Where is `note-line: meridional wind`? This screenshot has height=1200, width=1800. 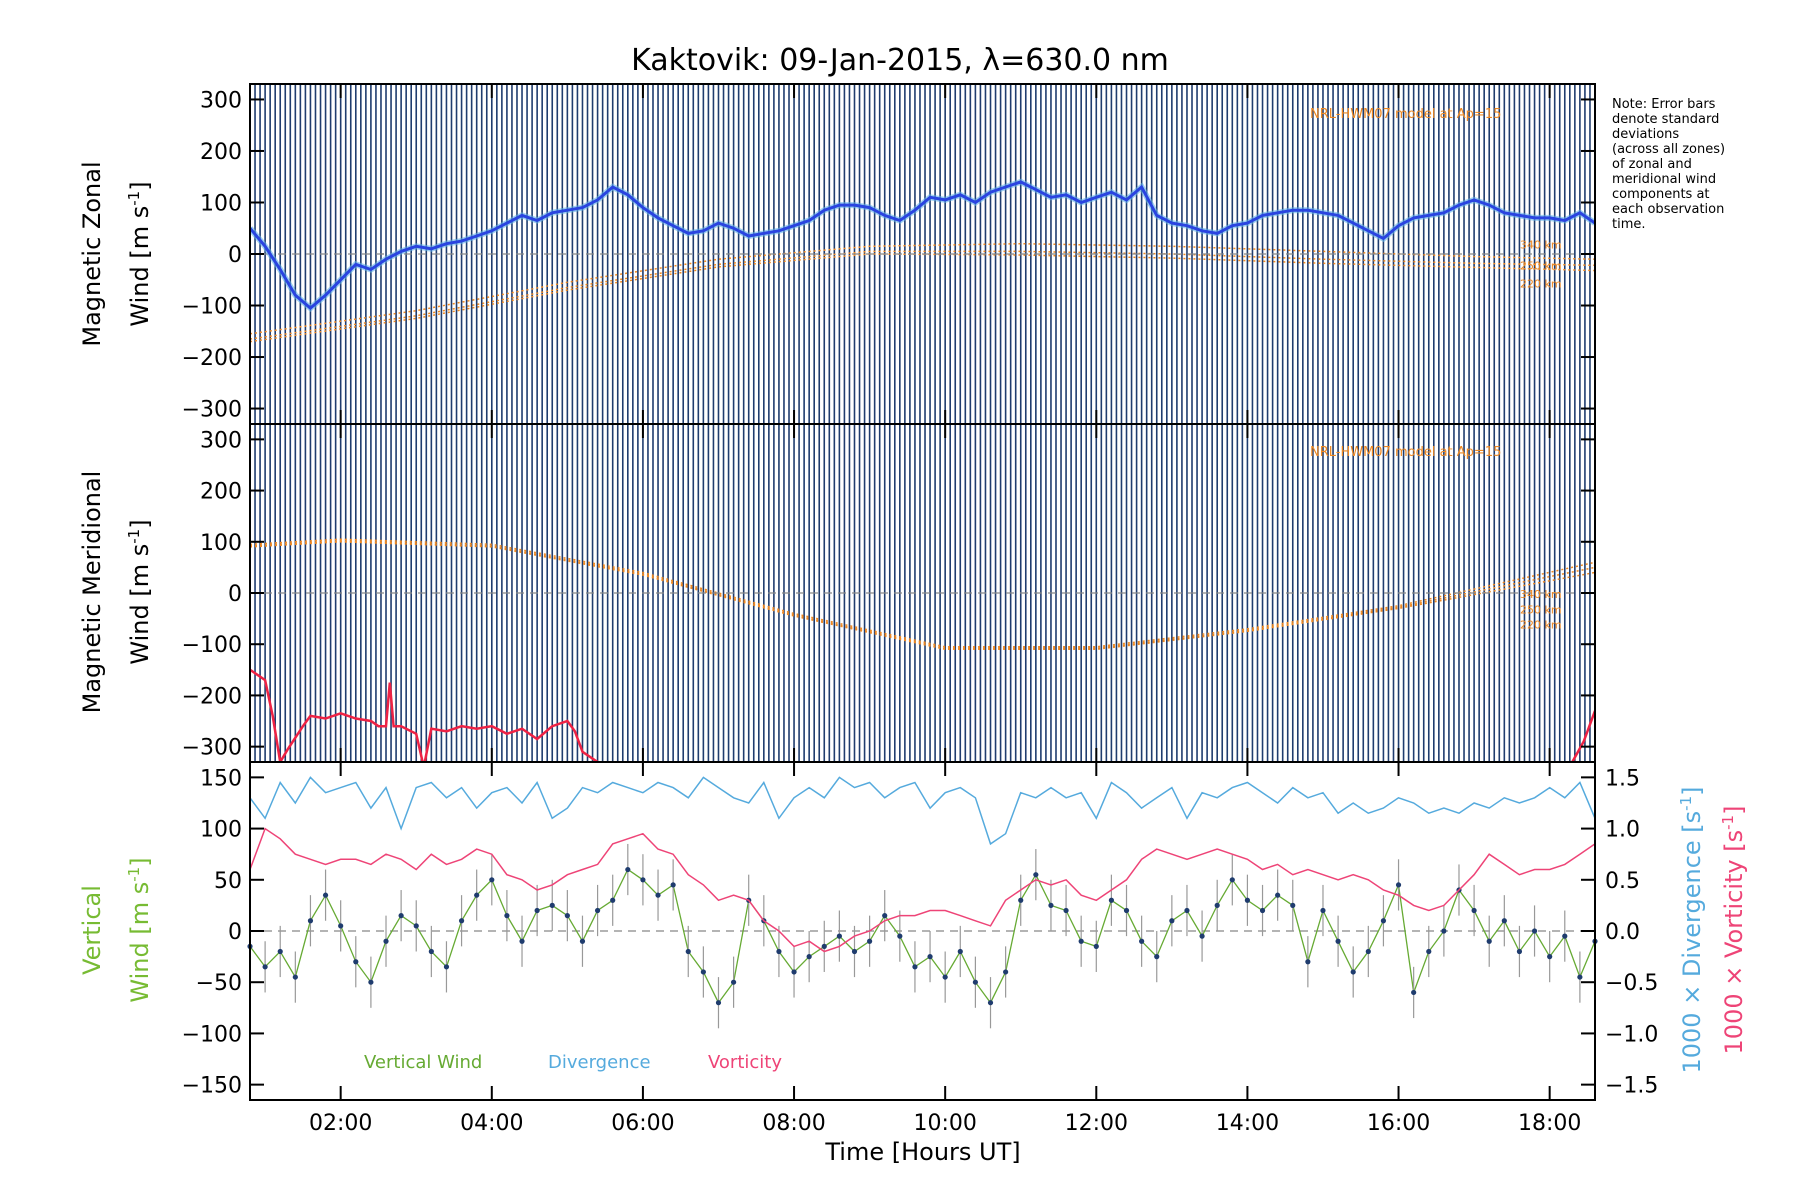
note-line: meridional wind is located at coordinates (1664, 179).